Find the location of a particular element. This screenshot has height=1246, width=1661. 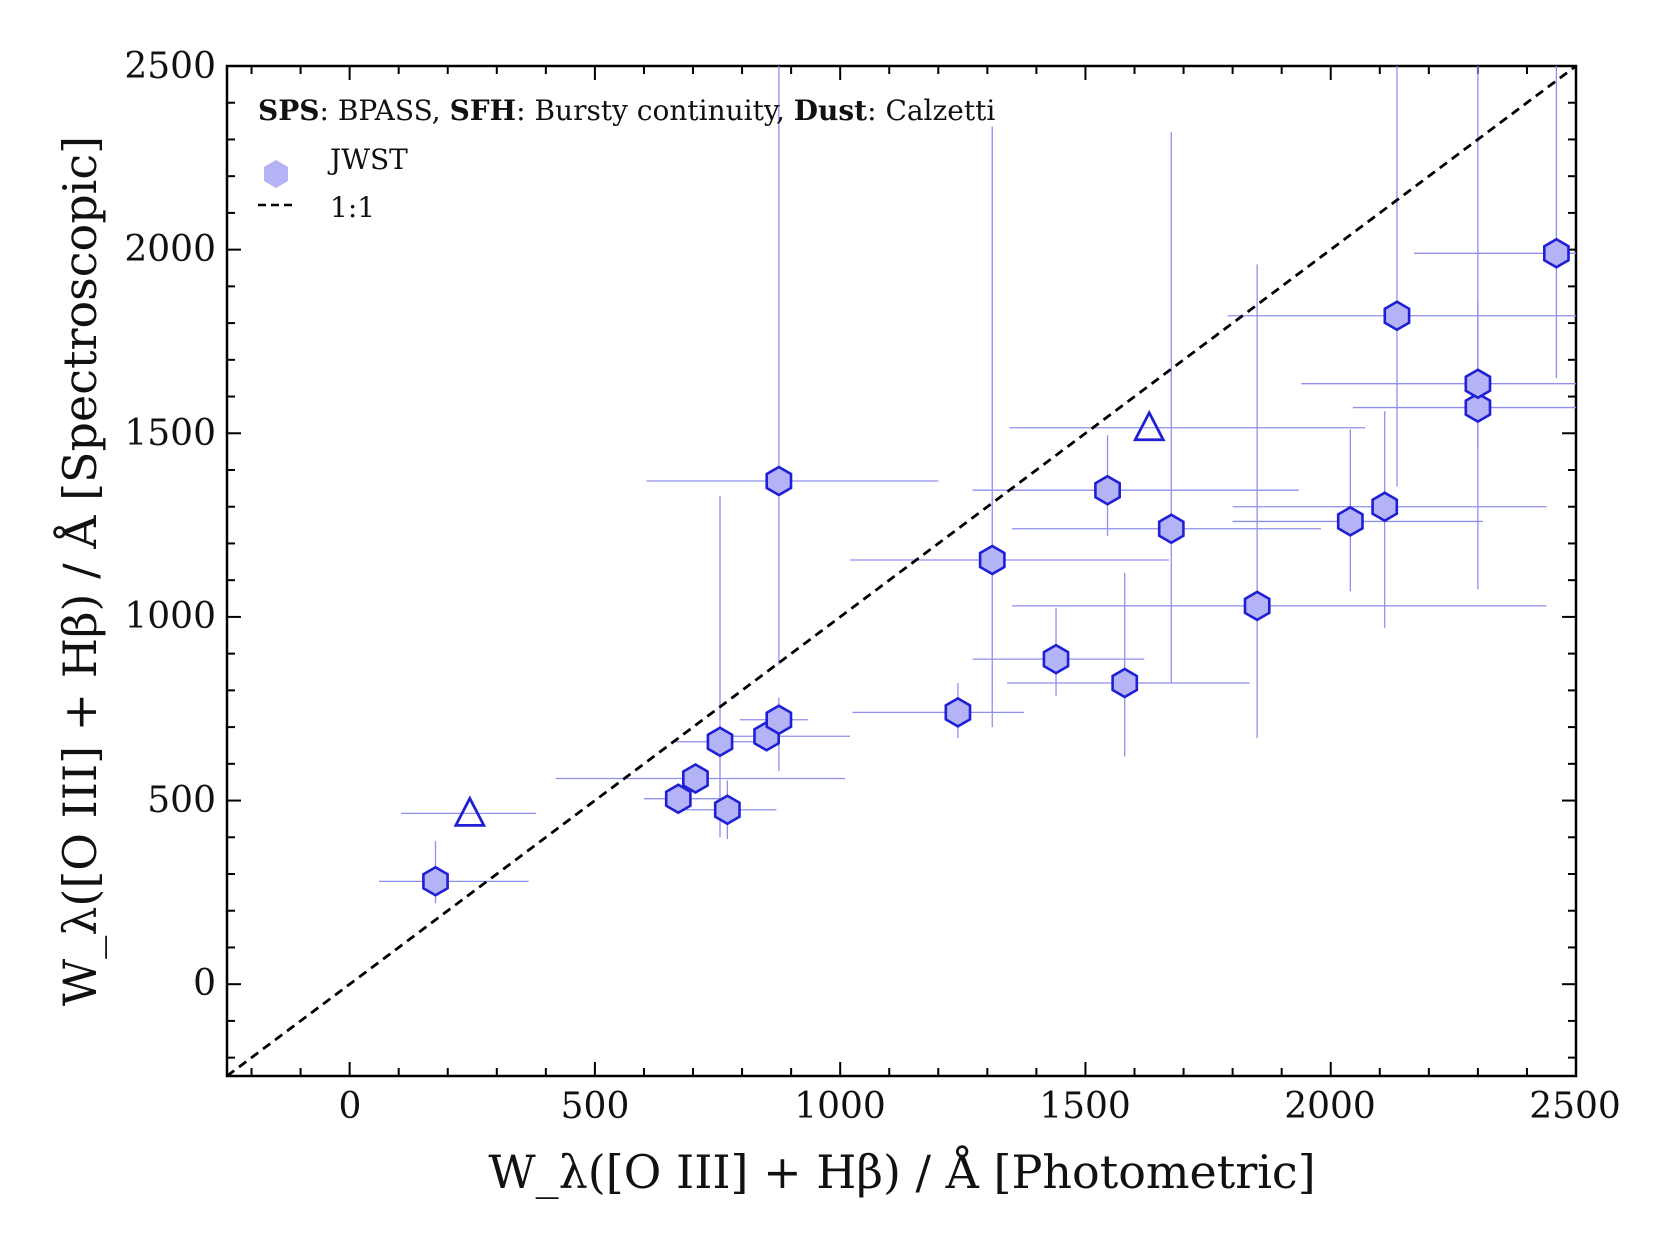

legend-sps-key: SPS is located at coordinates (289, 110).